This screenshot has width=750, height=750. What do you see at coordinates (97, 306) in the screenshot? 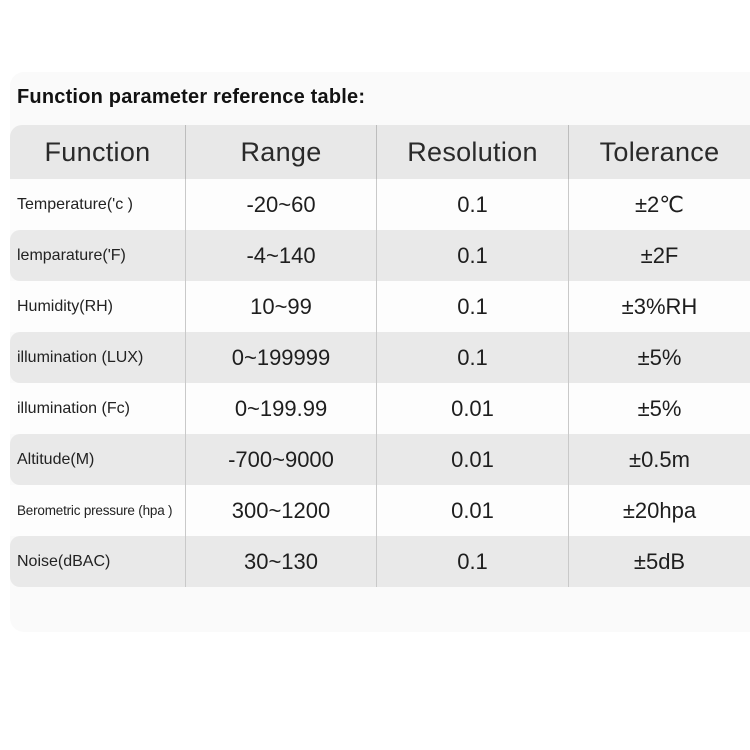
I see `function-cell: Humidity(RH)` at bounding box center [97, 306].